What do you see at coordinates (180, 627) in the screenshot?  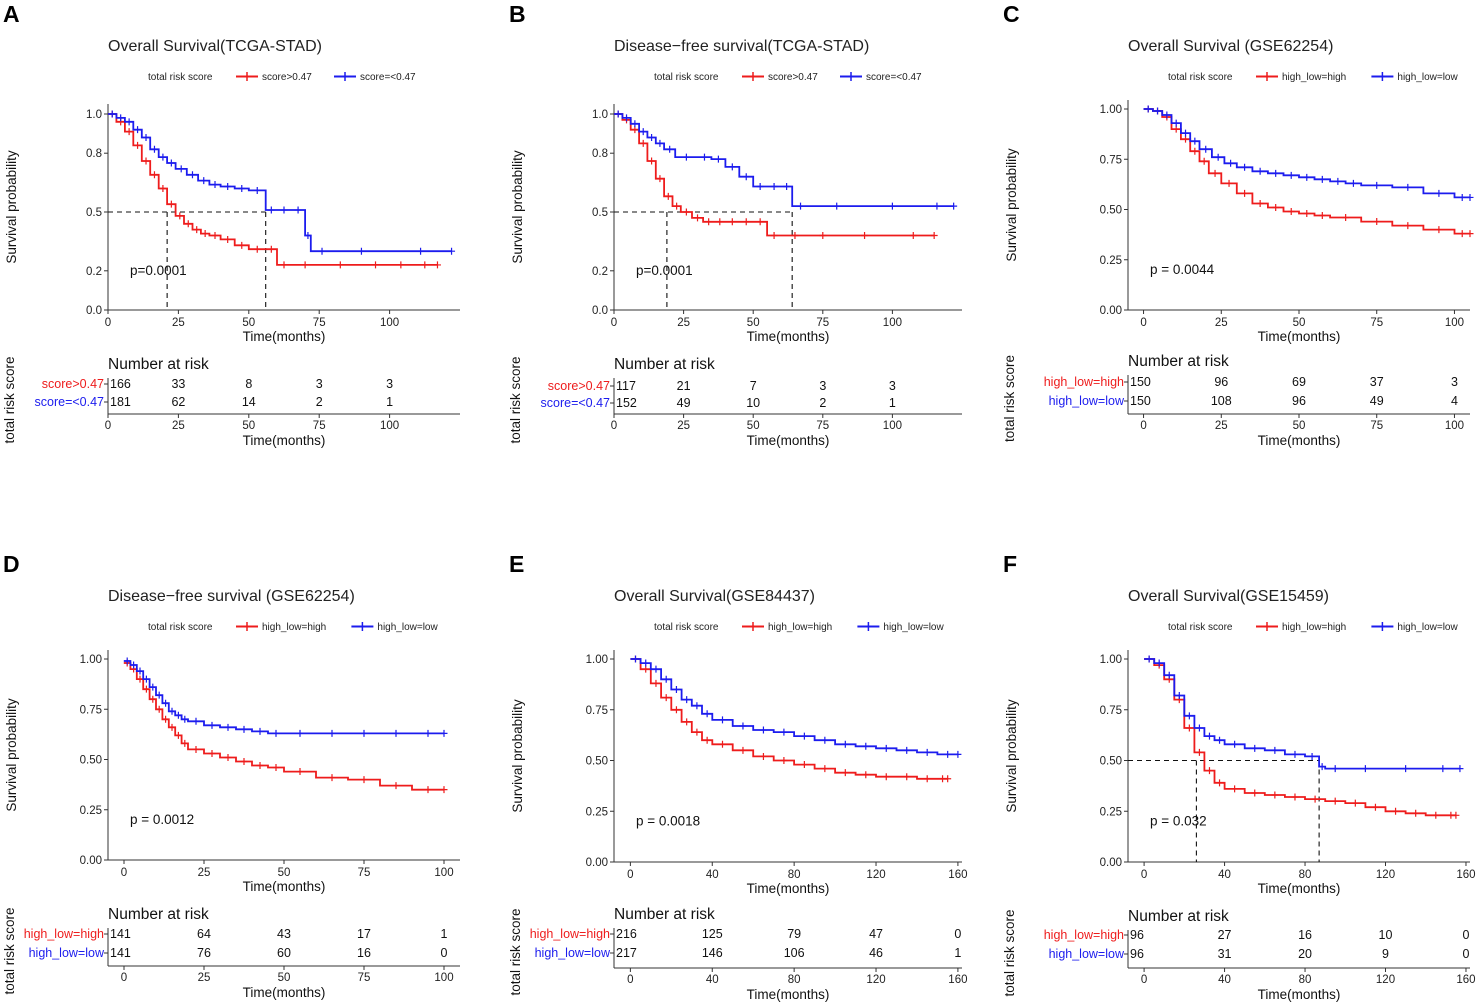 I see `legend-title: total risk score` at bounding box center [180, 627].